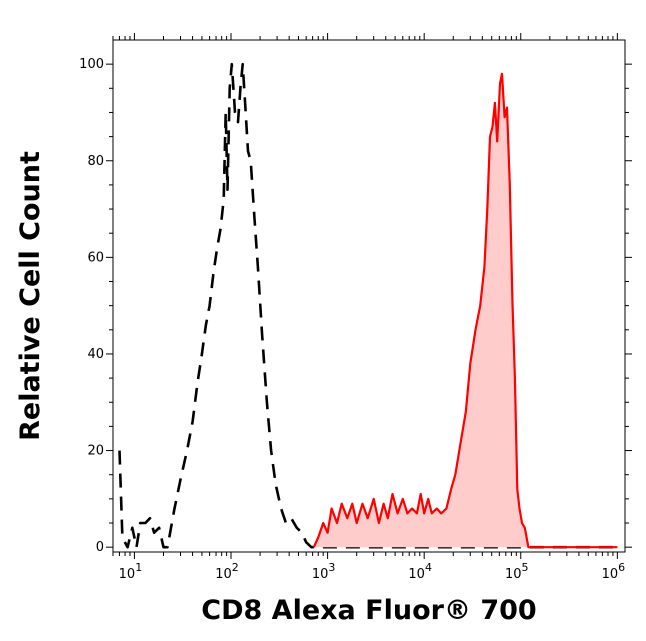 The image size is (646, 641). Describe the element at coordinates (420, 571) in the screenshot. I see `x-tick-label: 10⁴` at that location.